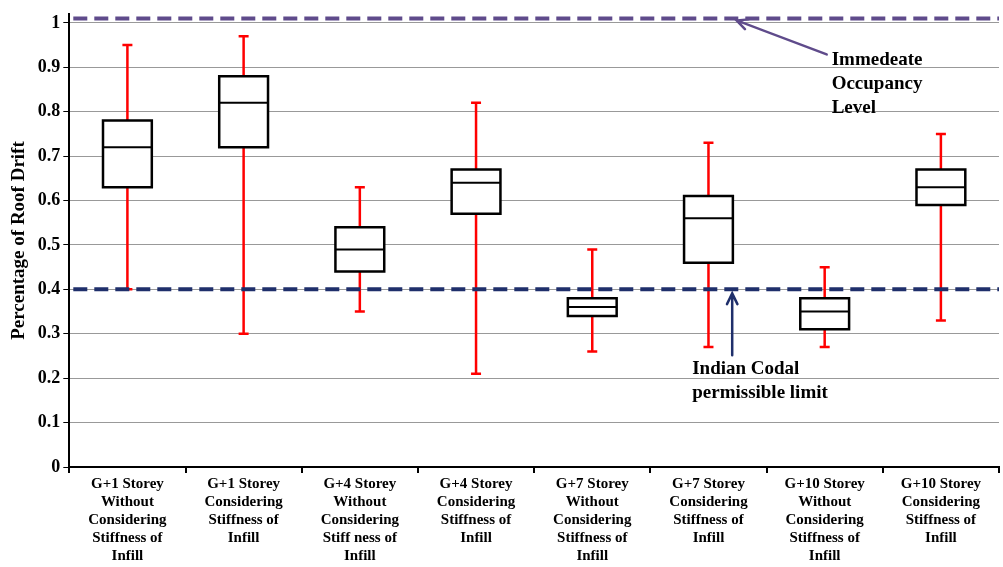 The image size is (1003, 567). I want to click on y-tick-label: 0.5, so click(49, 243).